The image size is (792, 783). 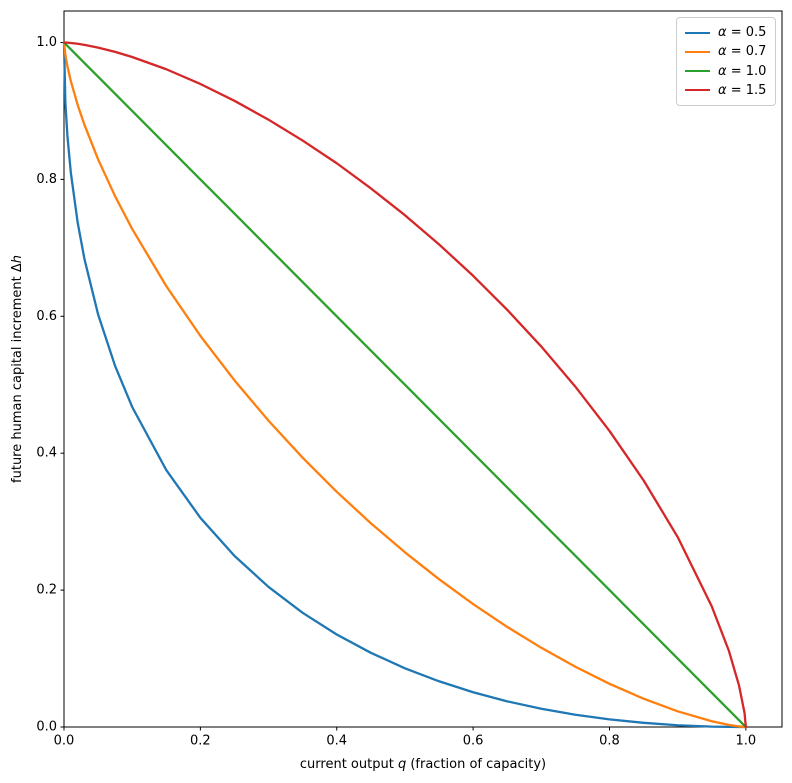 What do you see at coordinates (46, 590) in the screenshot?
I see `y-tick-label: 0.2` at bounding box center [46, 590].